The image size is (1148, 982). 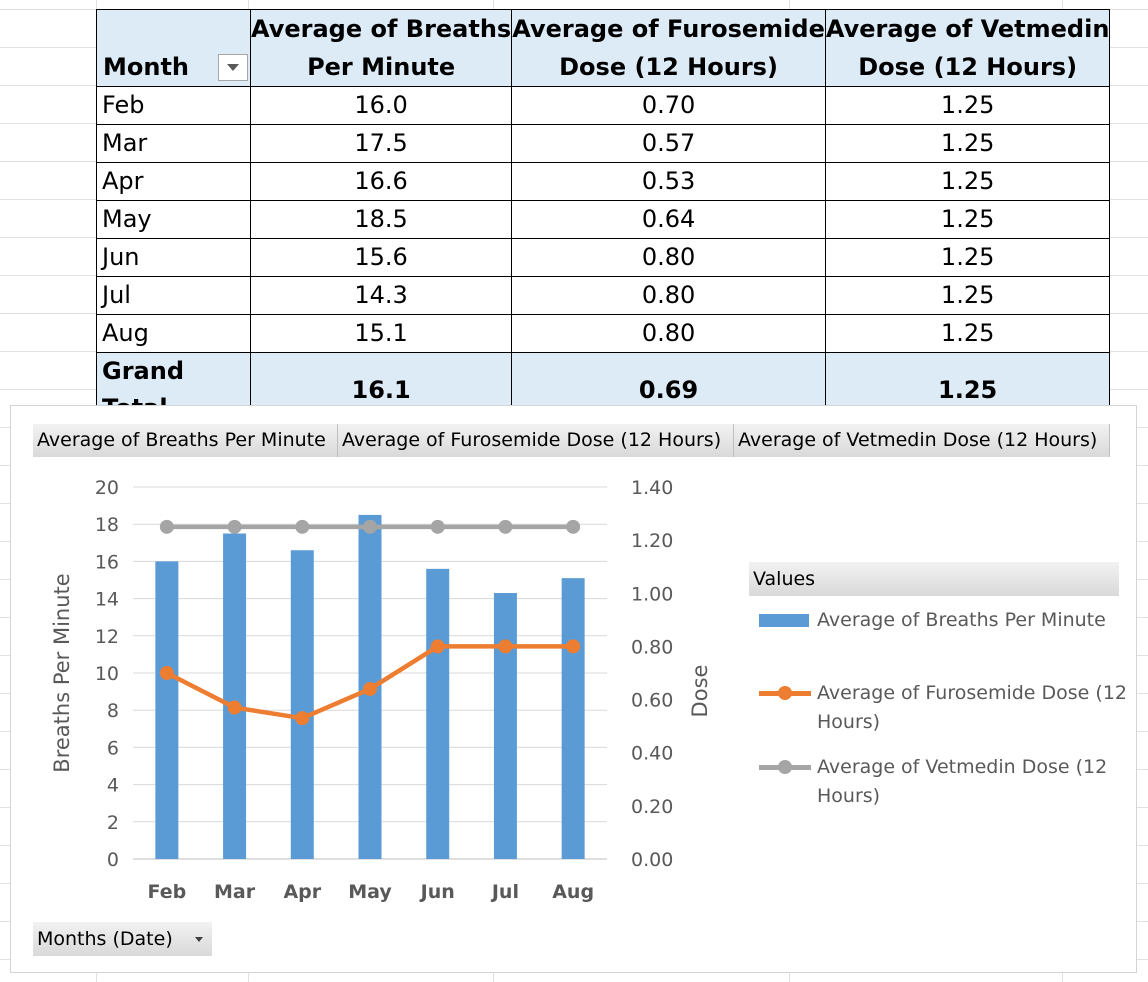 What do you see at coordinates (573, 646) in the screenshot?
I see `point-furosemide-aug` at bounding box center [573, 646].